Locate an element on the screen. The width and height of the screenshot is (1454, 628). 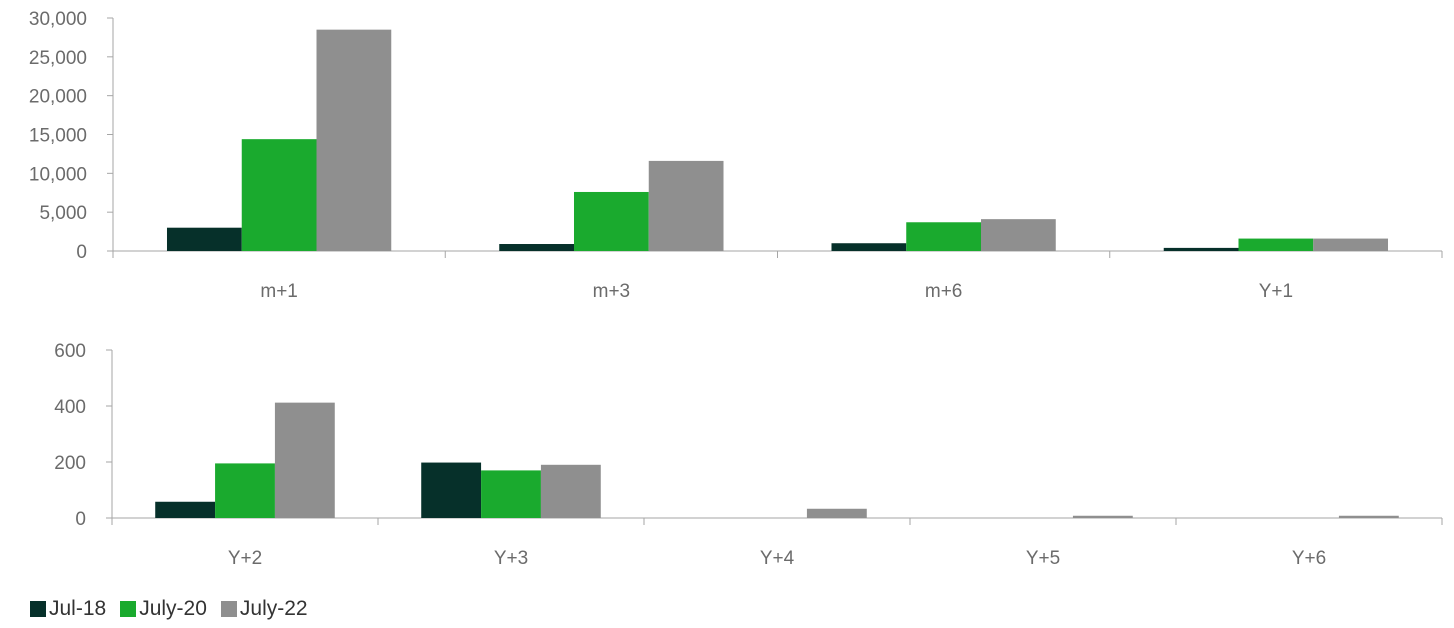
bar-july-20-mplus3 is located at coordinates (611, 221).